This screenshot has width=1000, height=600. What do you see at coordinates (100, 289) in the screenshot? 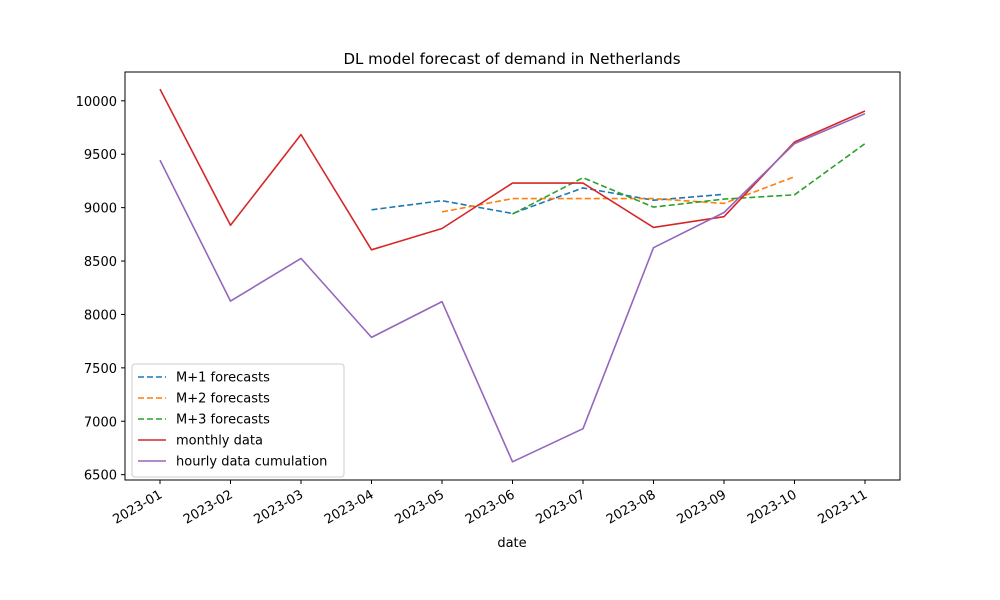
I see `y-axis: 6500 7000 7500 8000 8500 9000 9500 10000` at bounding box center [100, 289].